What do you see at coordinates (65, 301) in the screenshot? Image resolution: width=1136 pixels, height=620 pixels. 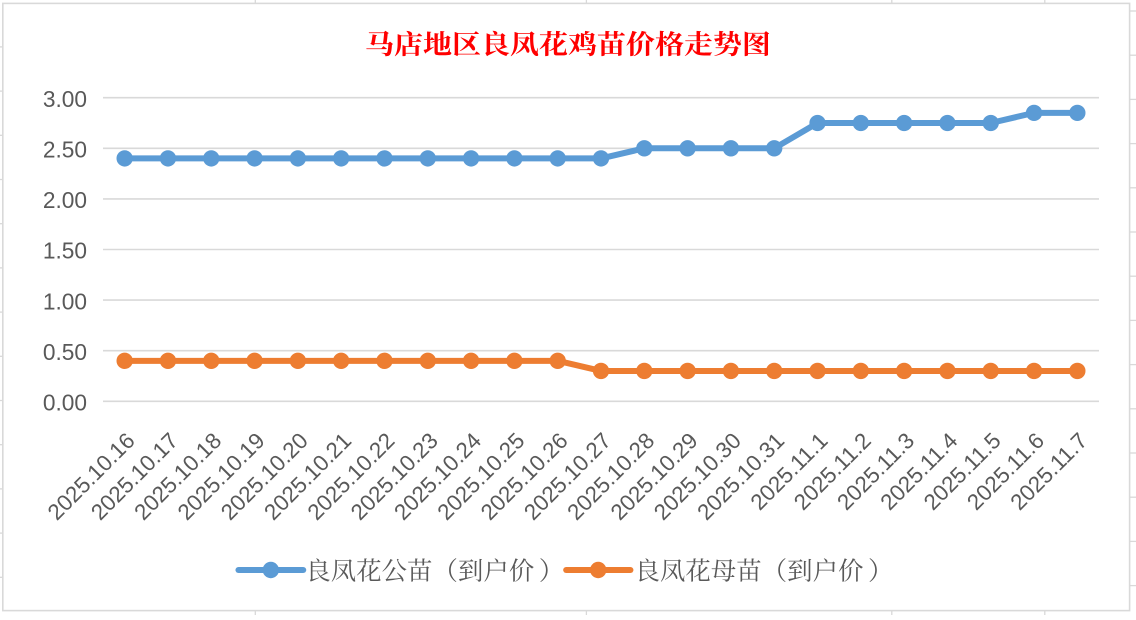 I see `svg-text: 1.00` at bounding box center [65, 301].